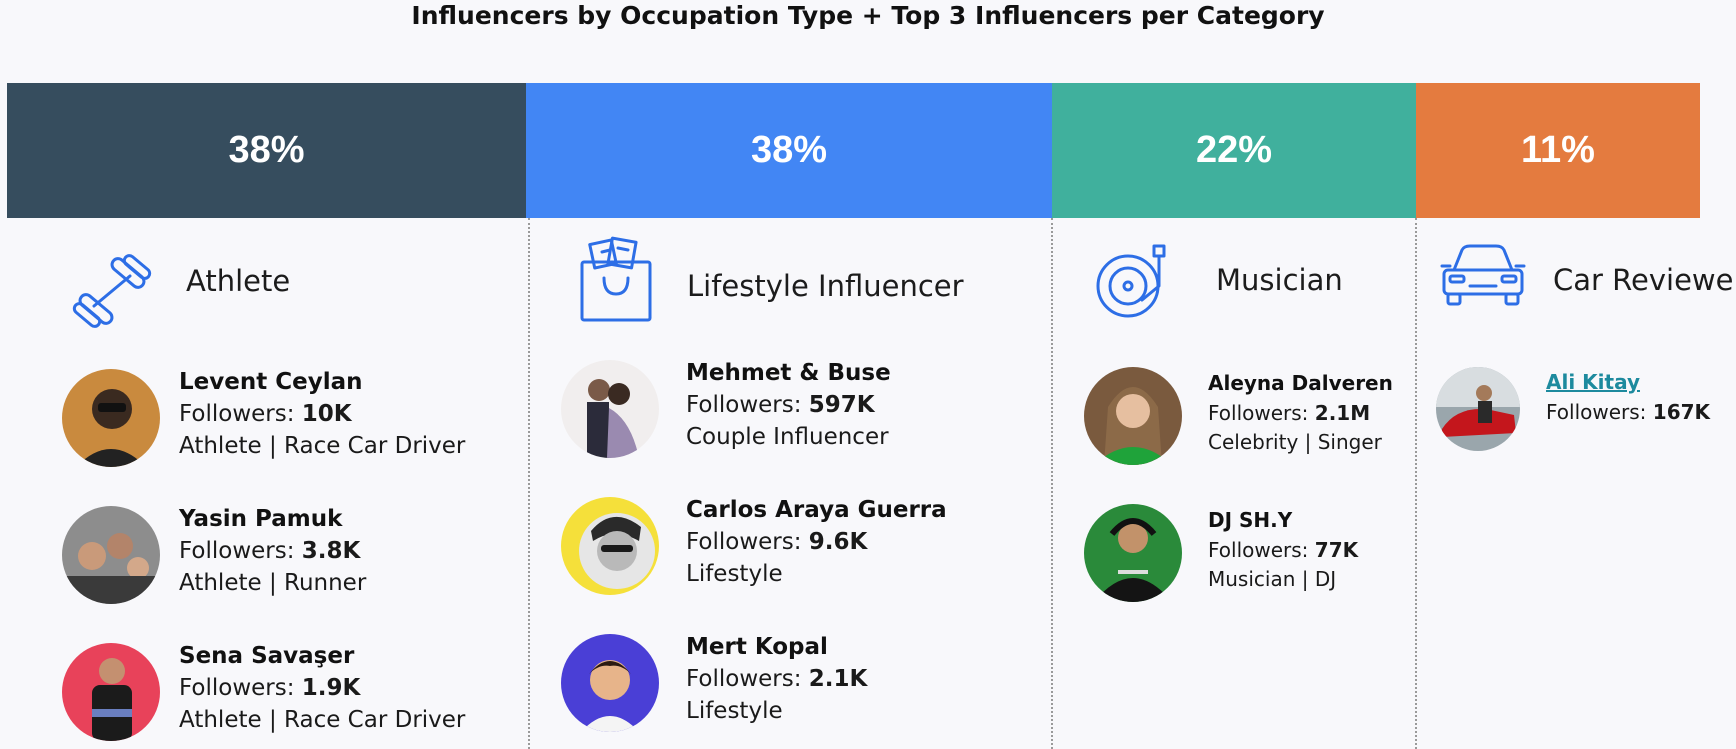  Describe the element at coordinates (1272, 579) in the screenshot. I see `influencer-occupation: Musician | DJ` at that location.